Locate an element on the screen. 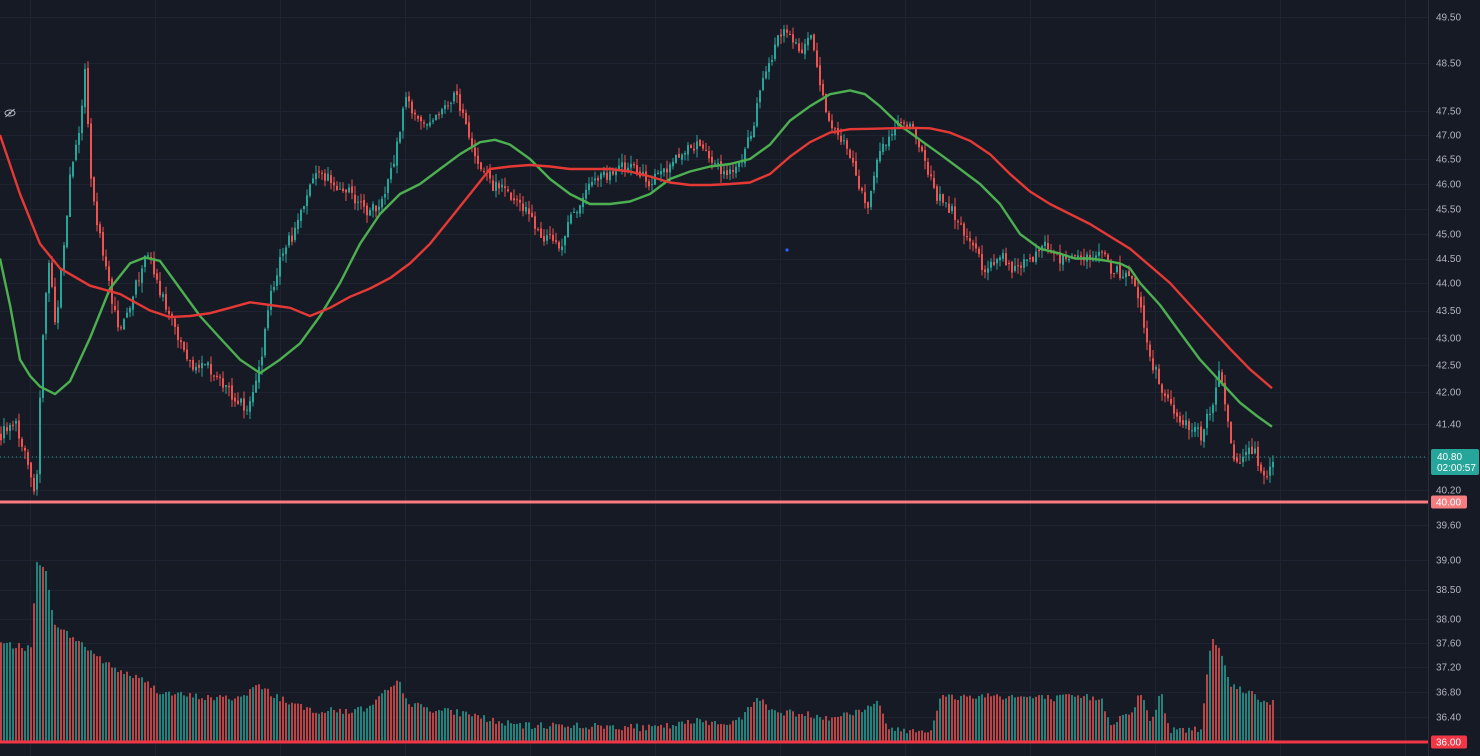 The height and width of the screenshot is (756, 1480). price-tick-label: 42.50 is located at coordinates (1448, 366).